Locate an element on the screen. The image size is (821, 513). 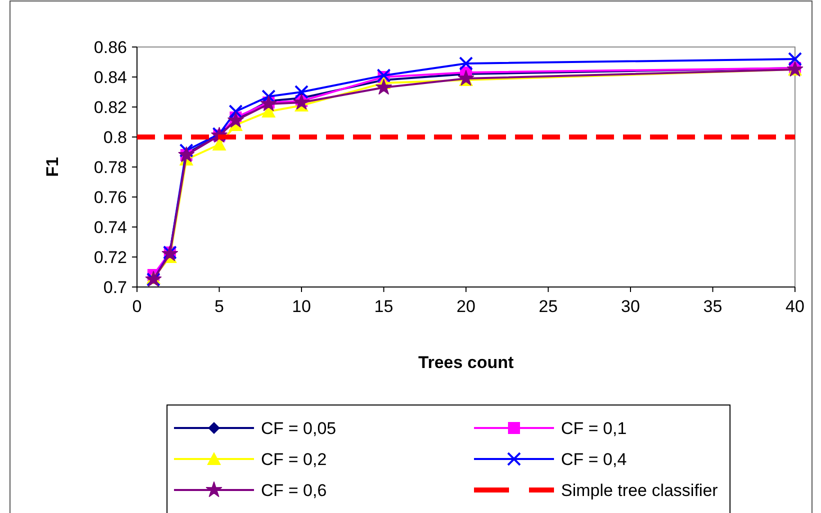
legend-label: CF = 0,6 is located at coordinates (294, 490).